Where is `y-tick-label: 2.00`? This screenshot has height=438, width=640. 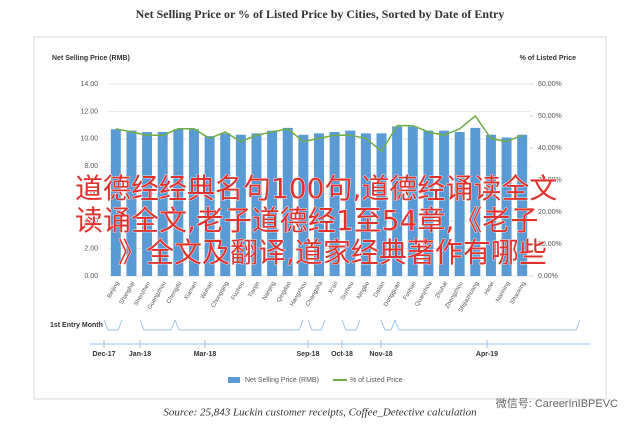 y-tick-label: 2.00 is located at coordinates (91, 248).